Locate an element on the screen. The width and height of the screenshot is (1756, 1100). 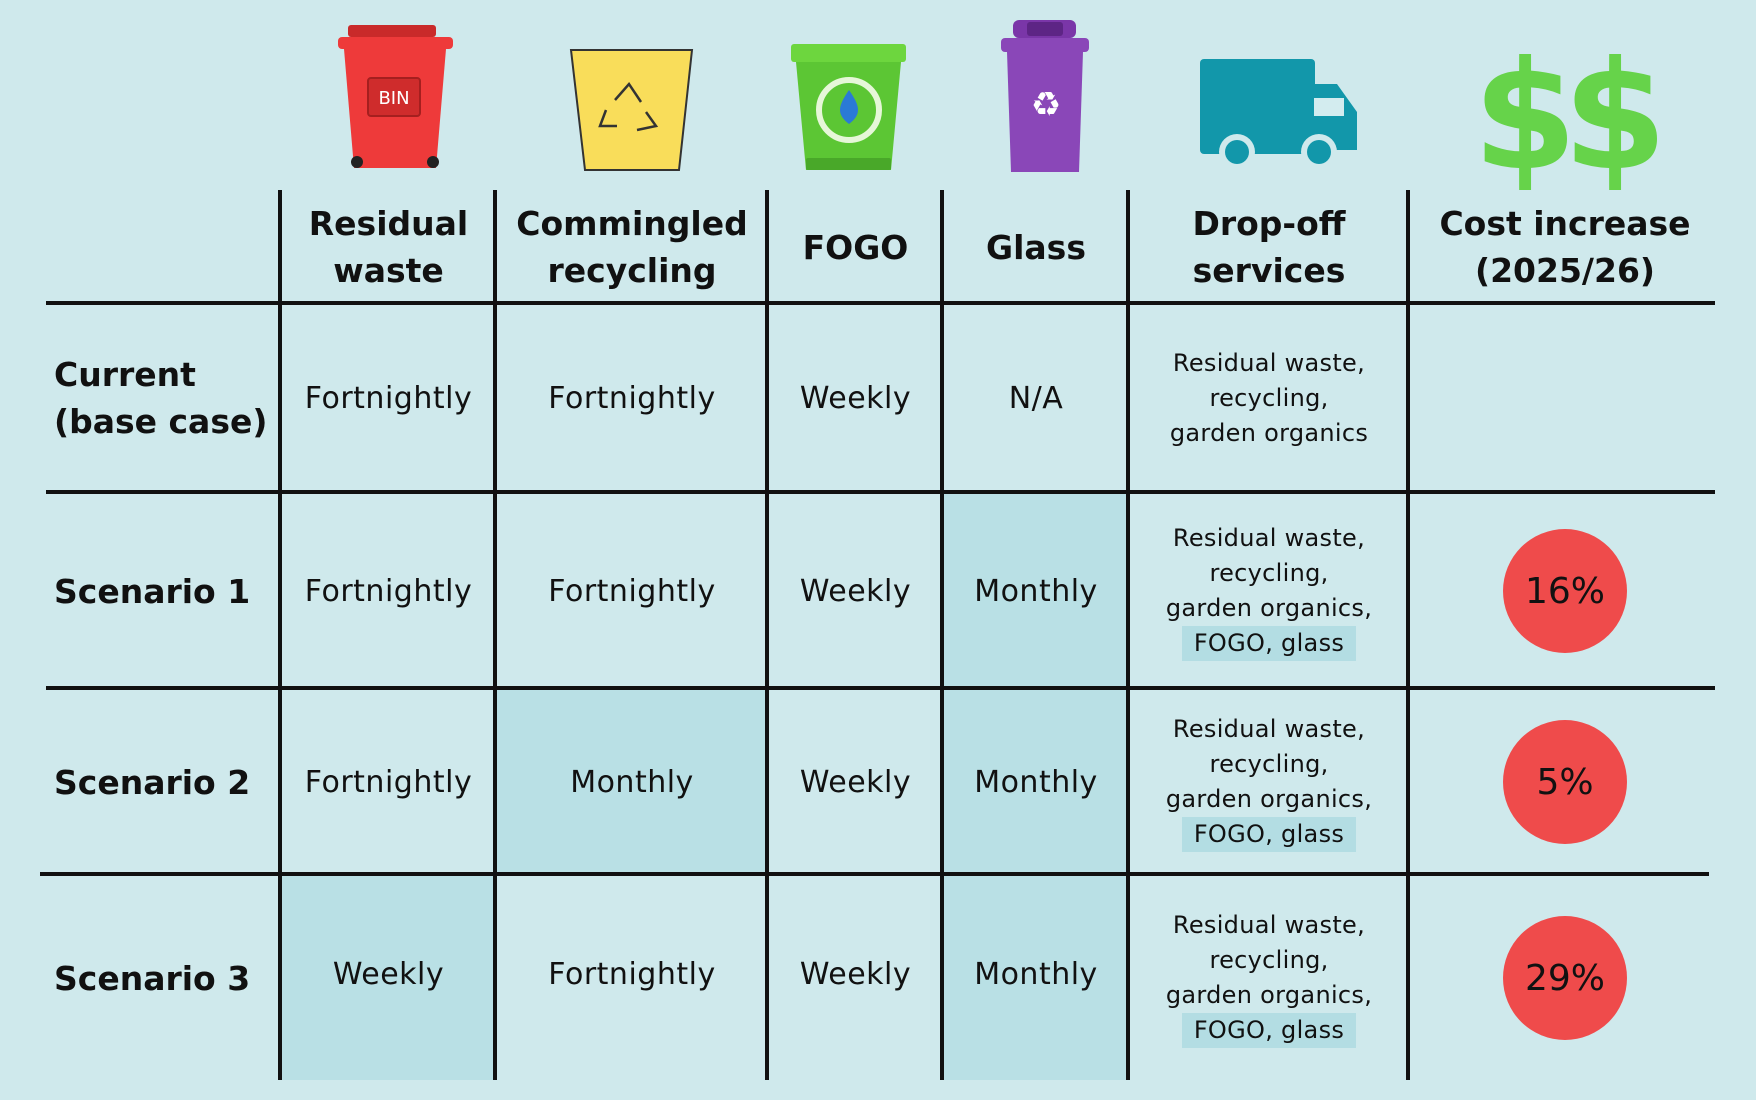
header-text: waste is located at coordinates (388, 270).